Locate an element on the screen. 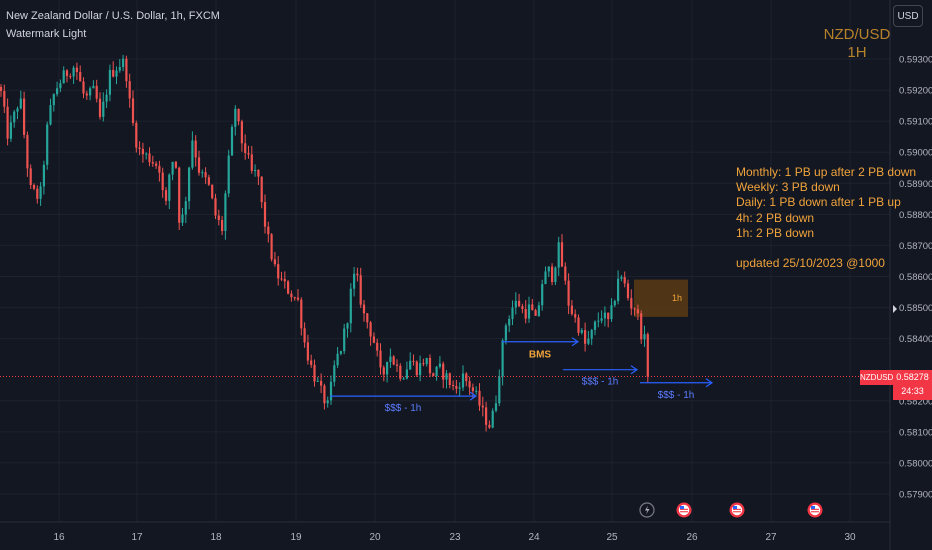 The height and width of the screenshot is (550, 932). flash-bolt is located at coordinates (647, 510).